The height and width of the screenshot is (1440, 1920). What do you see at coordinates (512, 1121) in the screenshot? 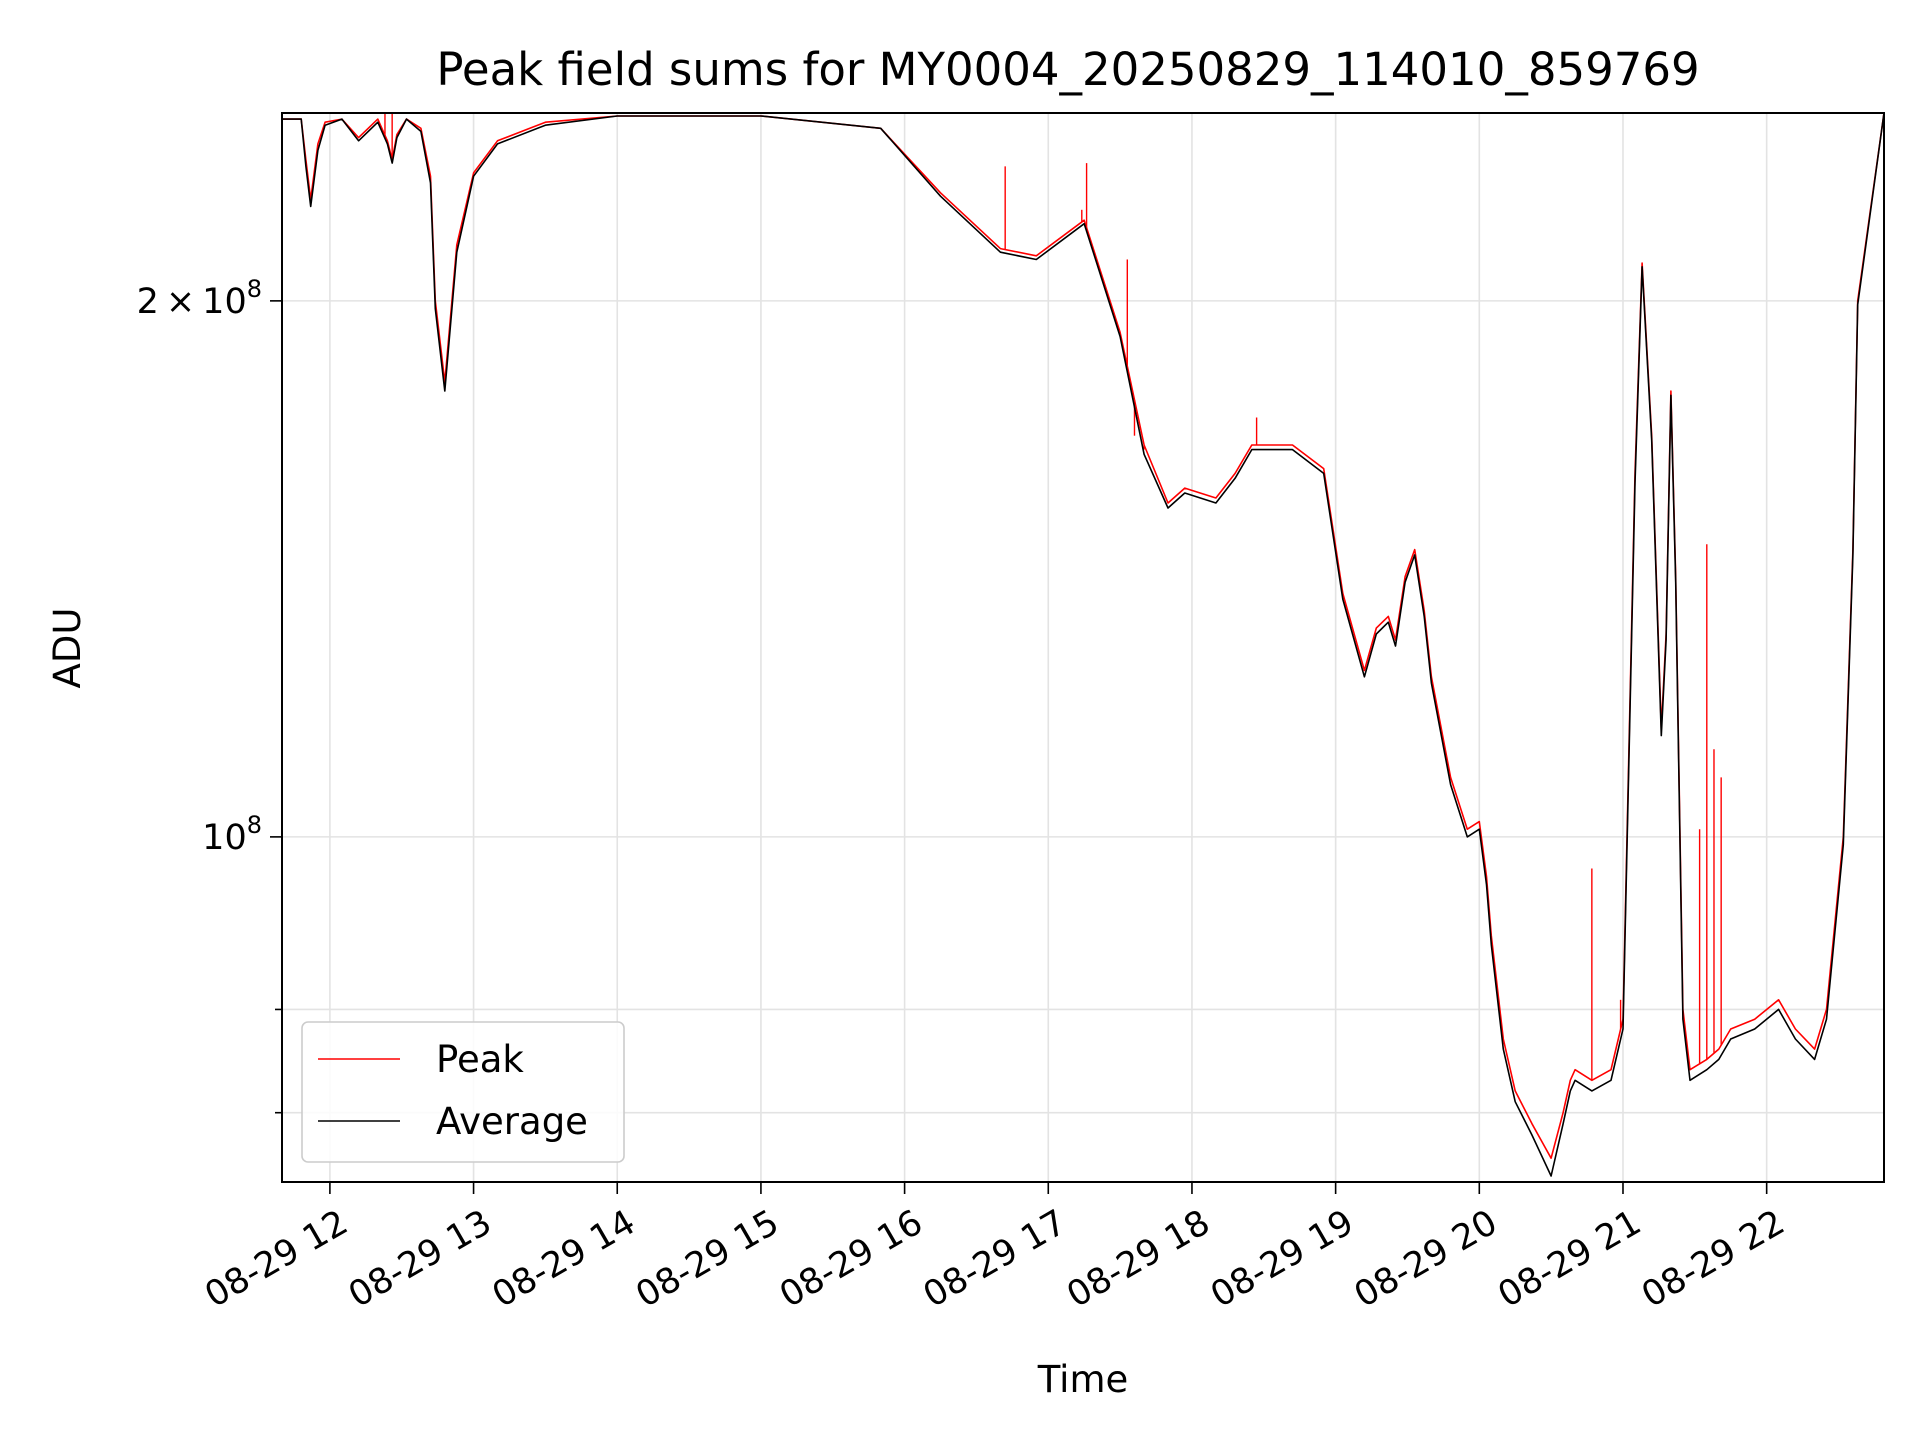
I see `legend-label-average: Average` at bounding box center [512, 1121].